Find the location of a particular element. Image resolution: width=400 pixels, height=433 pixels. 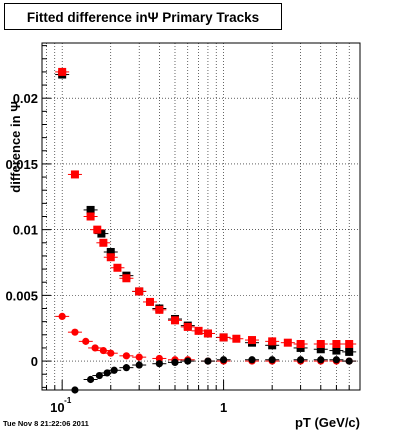

title-box: Fitted difference inΨ Primary Tracks is located at coordinates (143, 16).